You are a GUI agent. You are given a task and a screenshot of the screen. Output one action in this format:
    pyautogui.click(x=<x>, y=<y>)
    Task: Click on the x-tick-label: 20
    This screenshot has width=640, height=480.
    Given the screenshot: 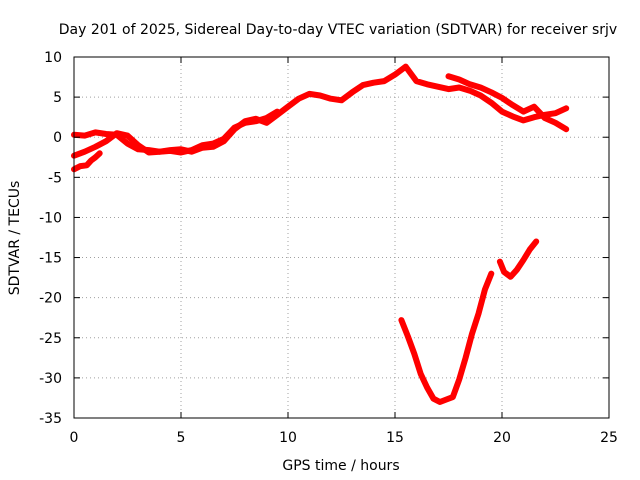 What is the action you would take?
    pyautogui.click(x=502, y=438)
    